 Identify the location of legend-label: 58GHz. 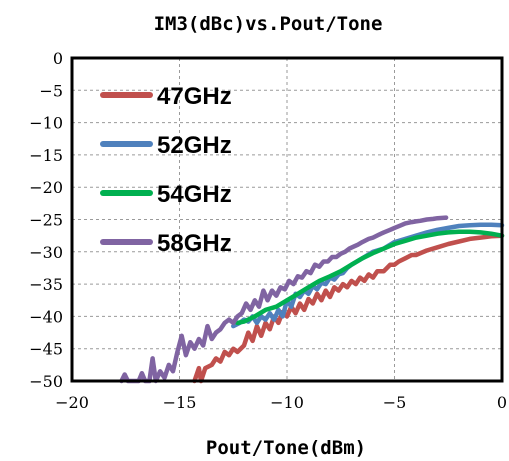
(194, 243).